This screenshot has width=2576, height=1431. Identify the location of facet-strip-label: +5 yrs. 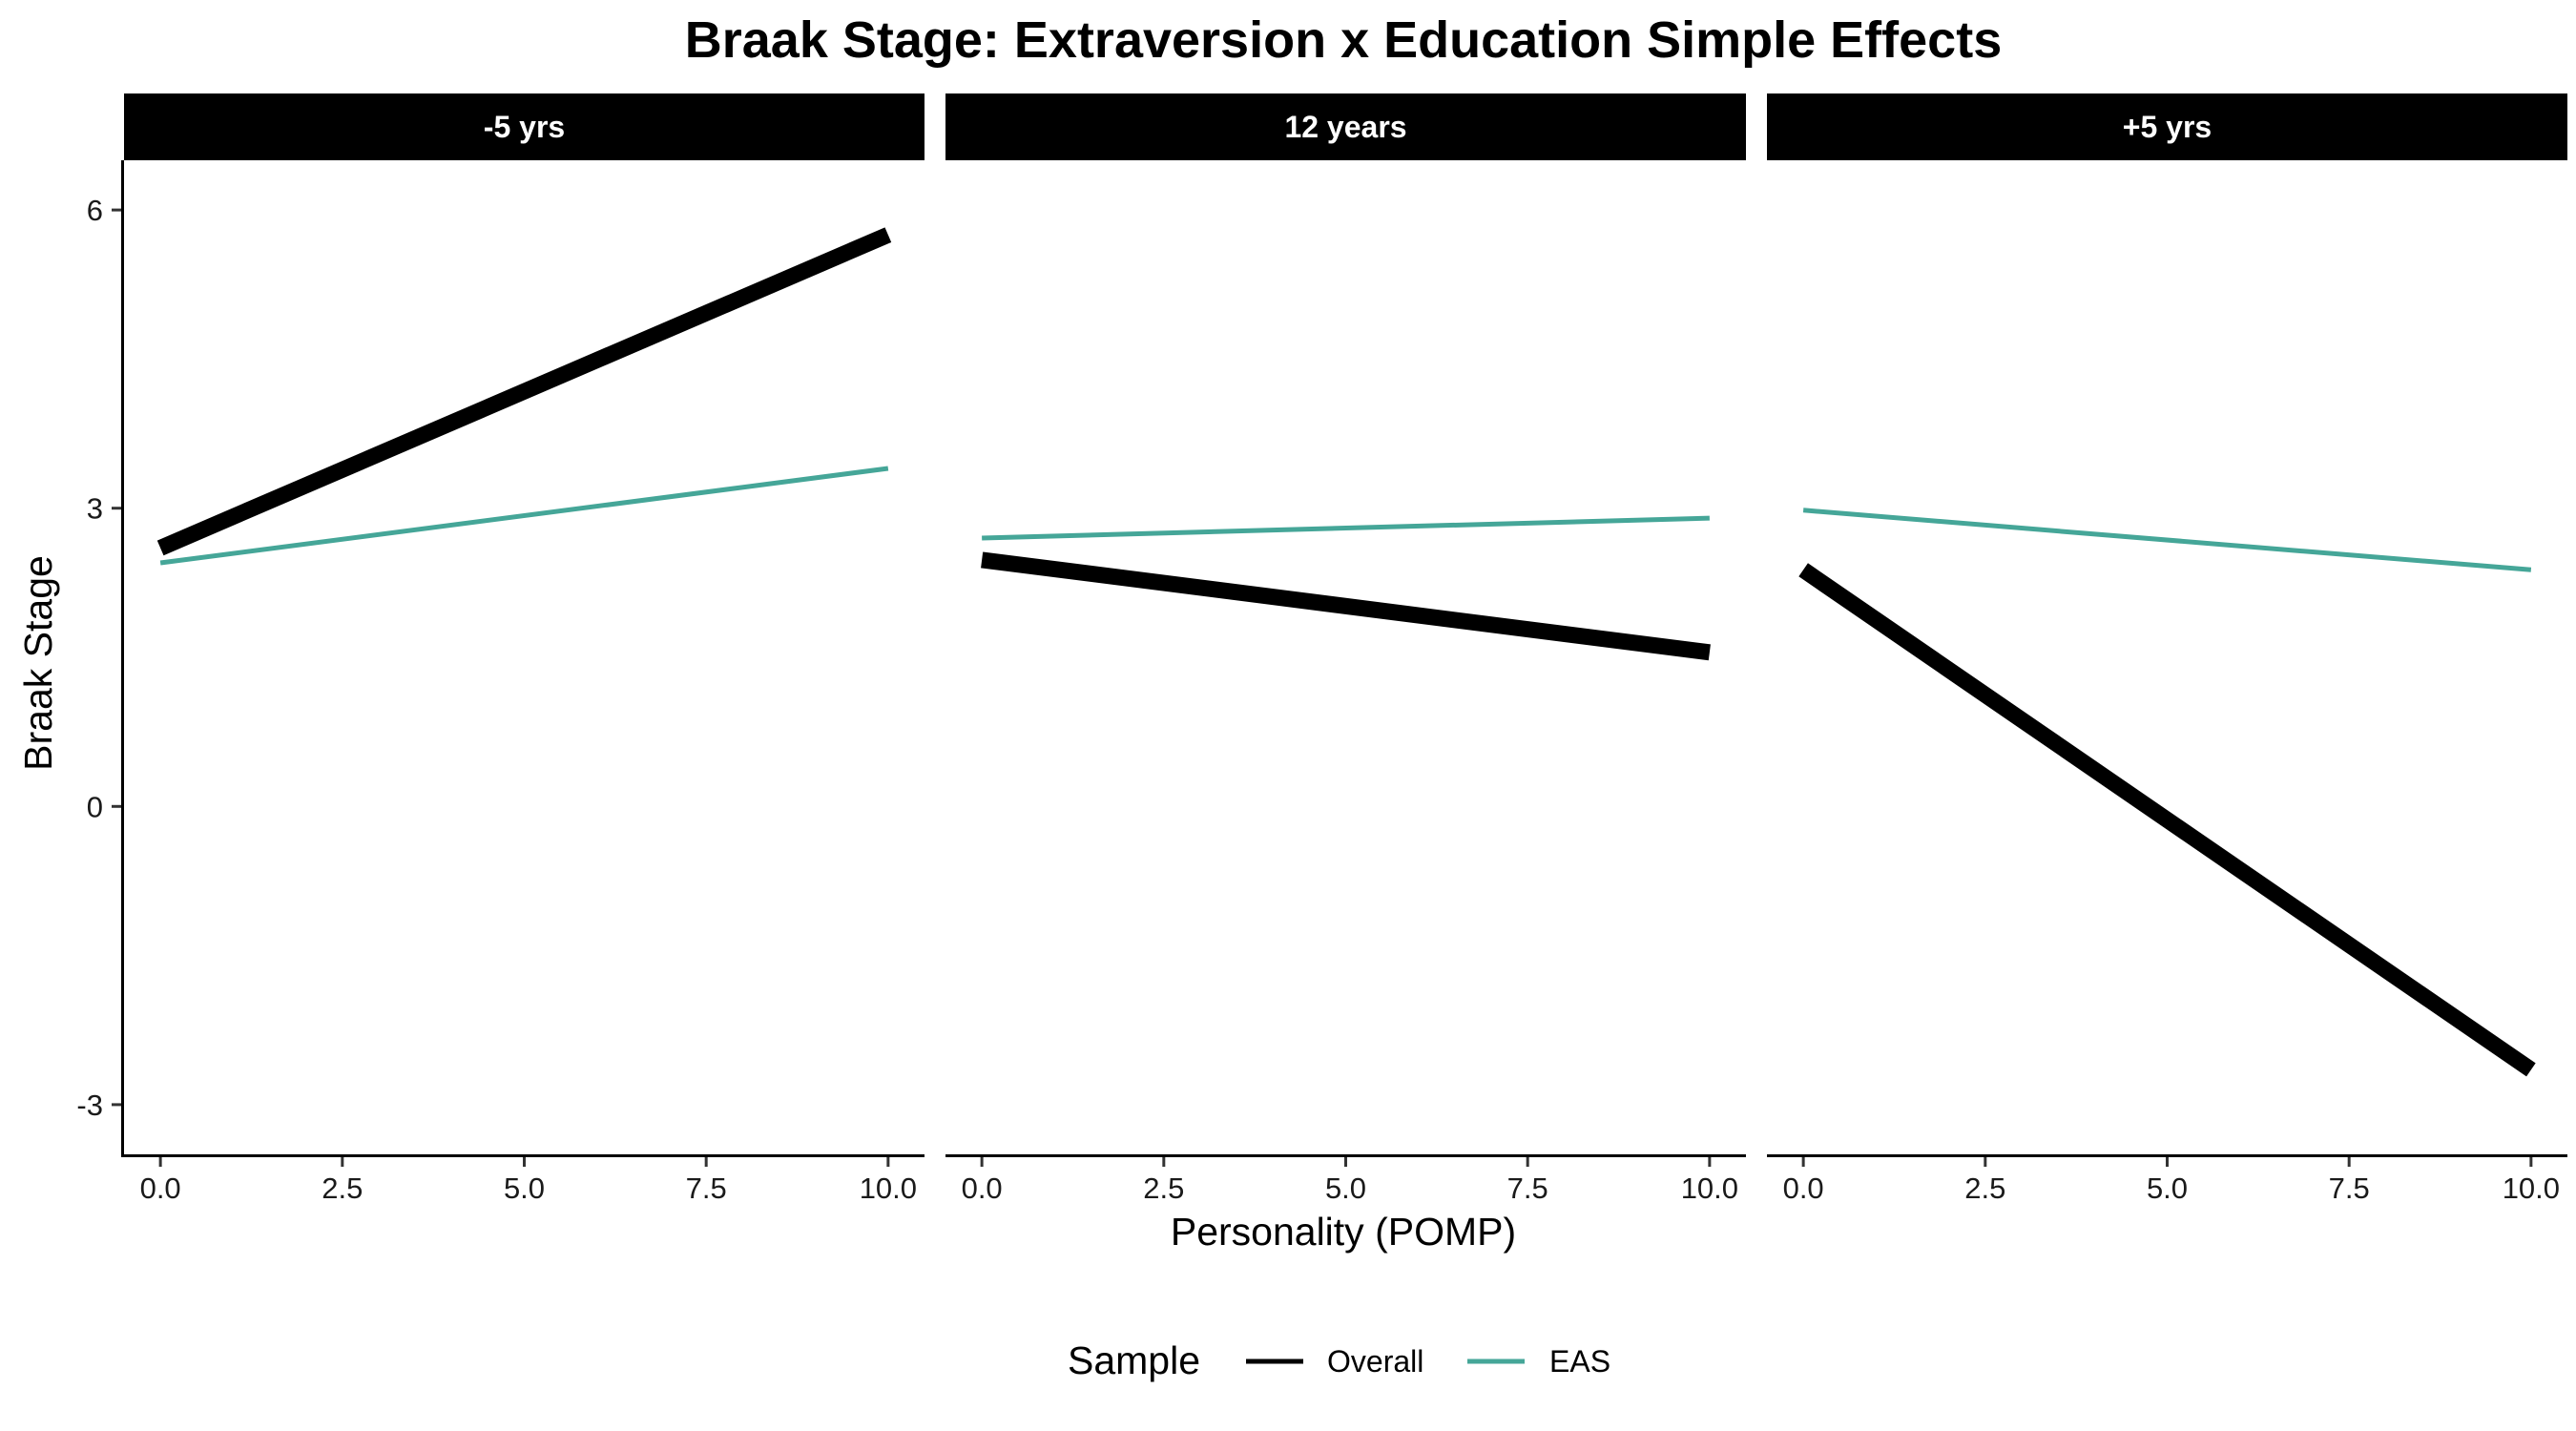
(2167, 127).